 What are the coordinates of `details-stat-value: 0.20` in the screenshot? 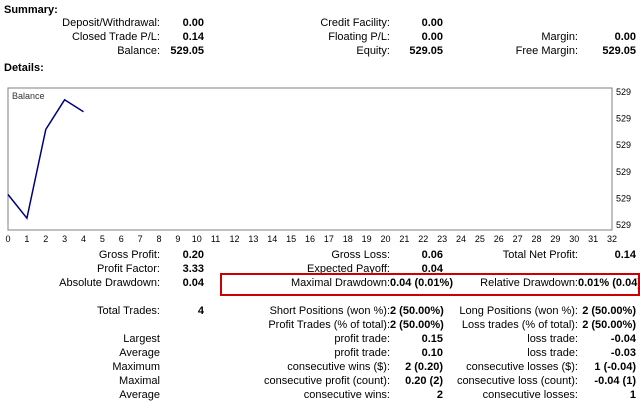 It's located at (193, 255).